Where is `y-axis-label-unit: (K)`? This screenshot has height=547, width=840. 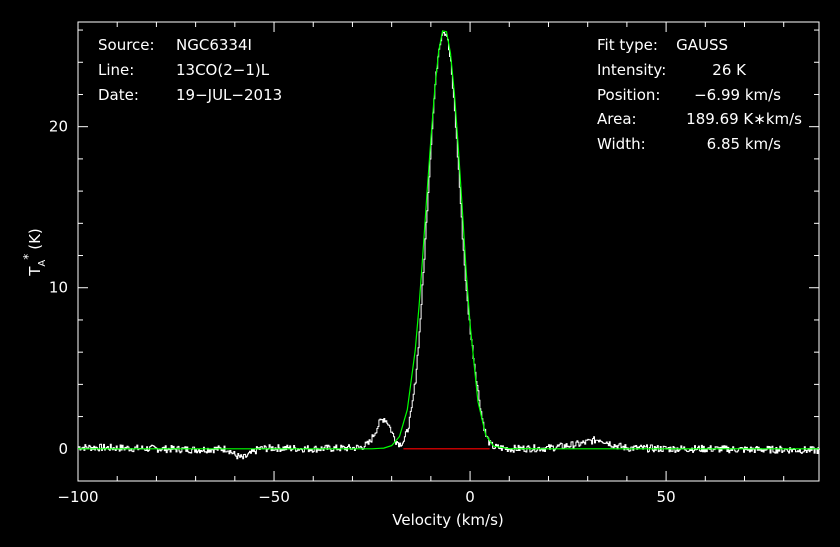
y-axis-label-unit: (K) is located at coordinates (35, 239).